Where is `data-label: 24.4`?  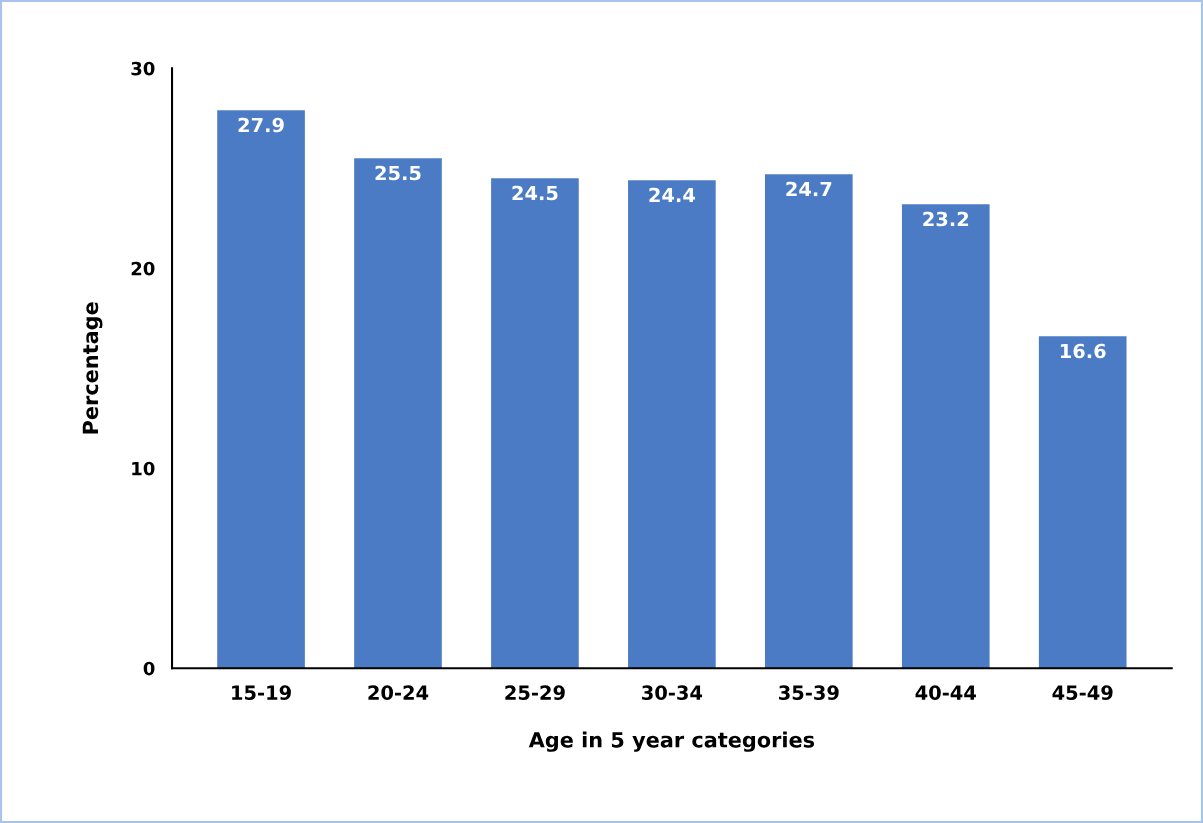
data-label: 24.4 is located at coordinates (672, 195).